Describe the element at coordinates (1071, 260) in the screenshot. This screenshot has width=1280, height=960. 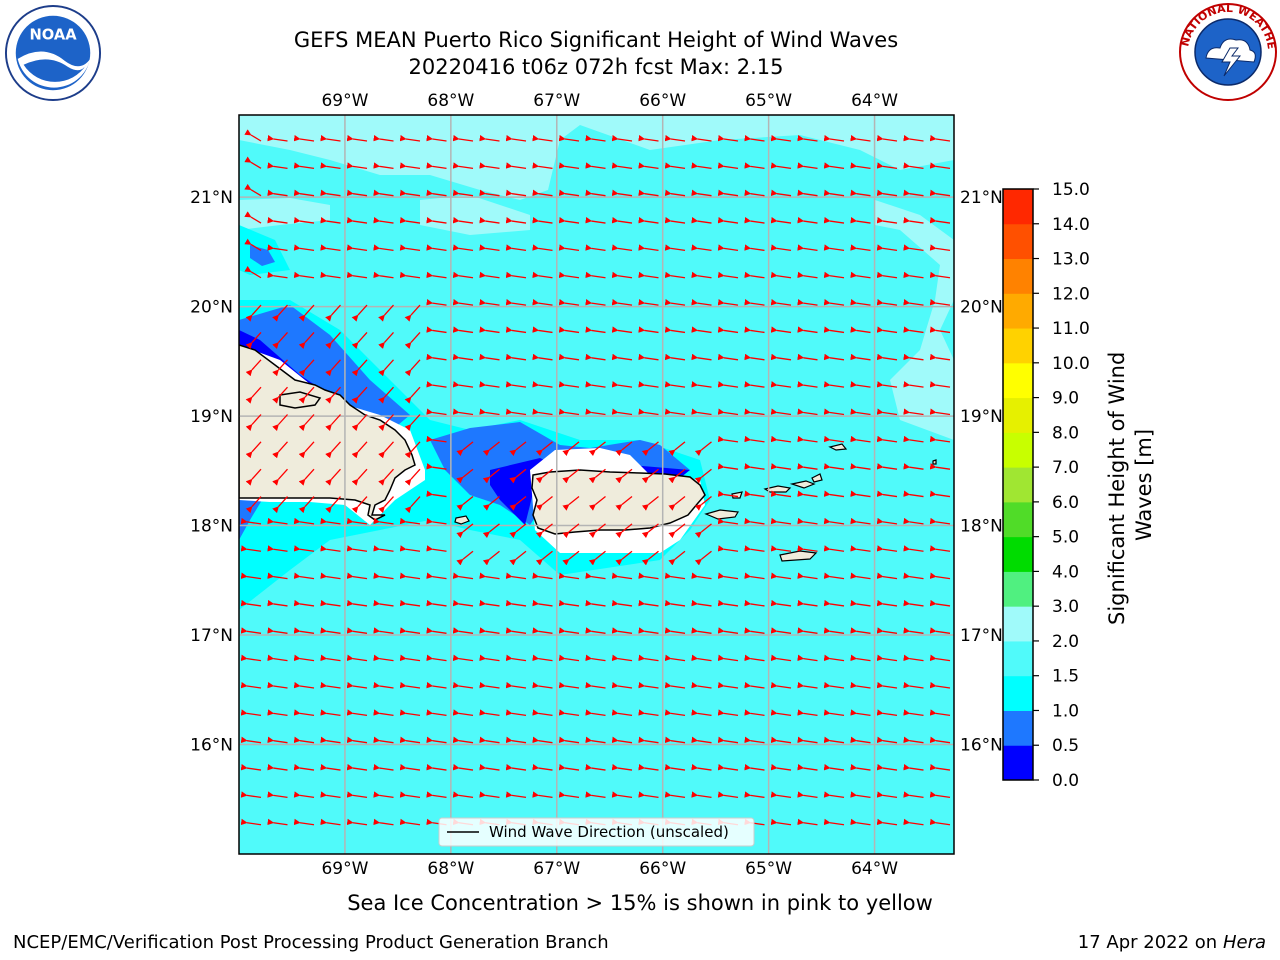
I see `colorbar-tick-label: 13.0` at that location.